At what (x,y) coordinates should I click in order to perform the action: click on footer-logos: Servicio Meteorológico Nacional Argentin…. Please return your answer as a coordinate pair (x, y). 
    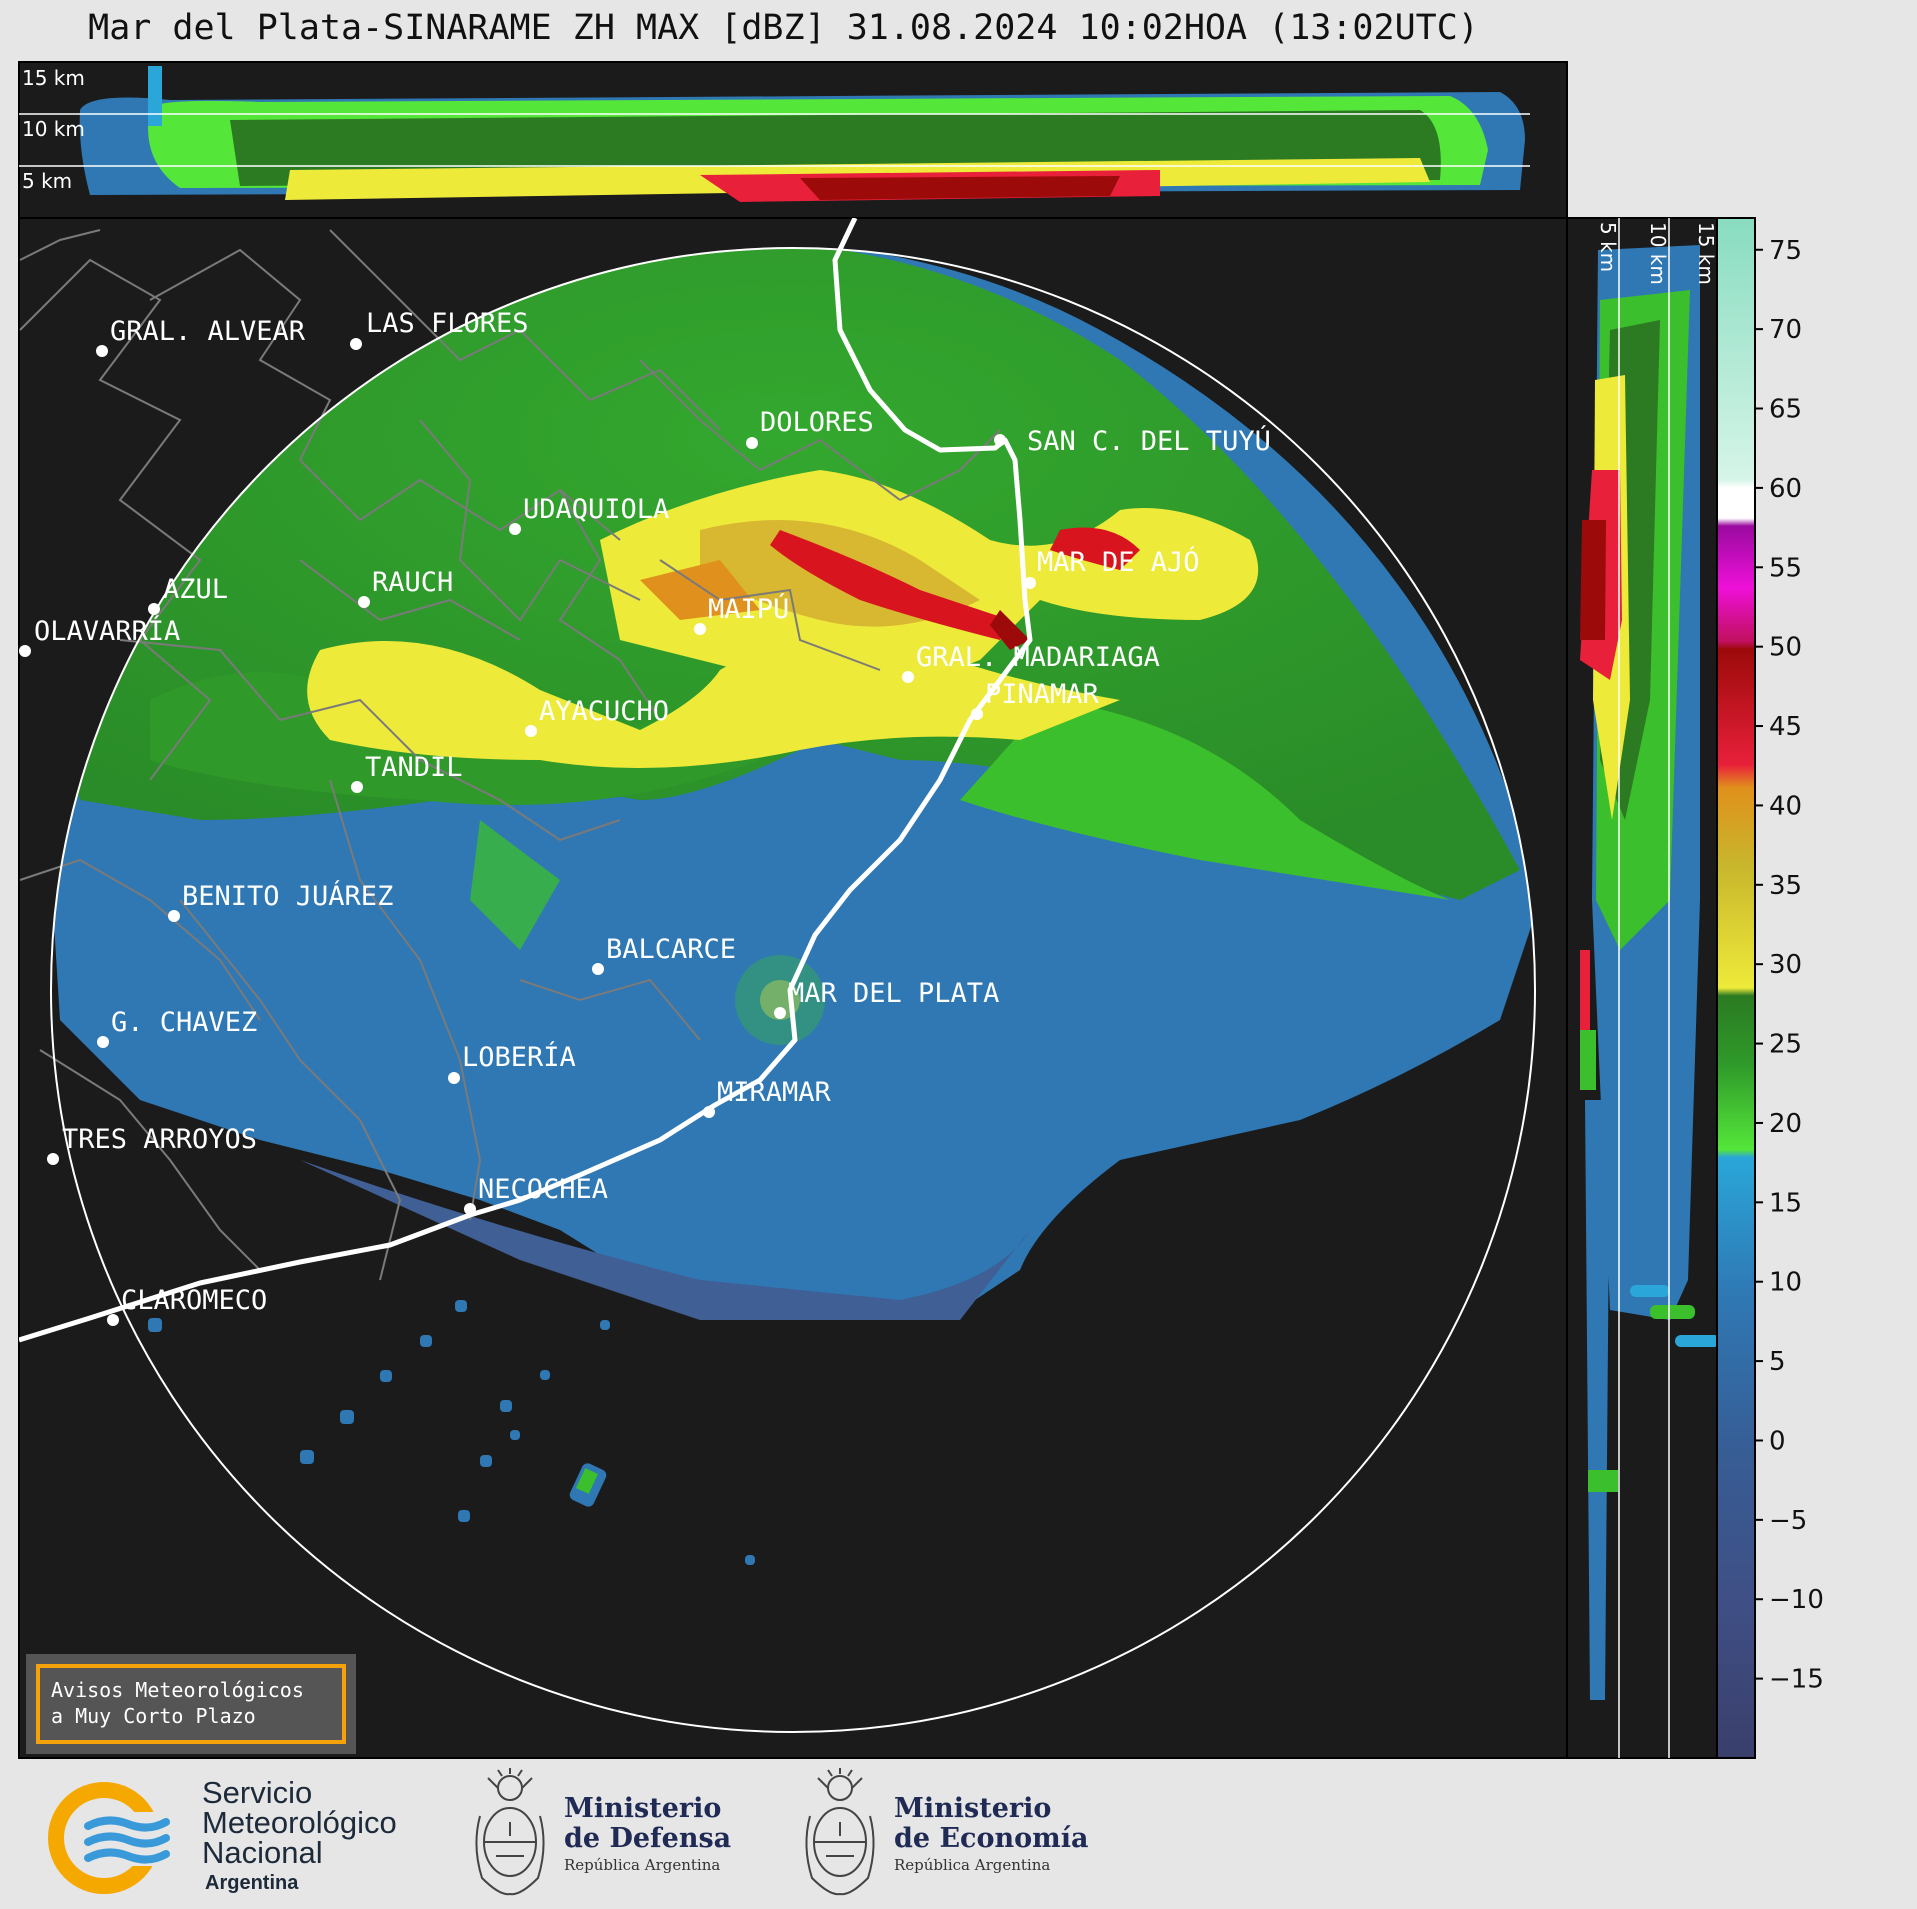
    Looking at the image, I should click on (958, 1834).